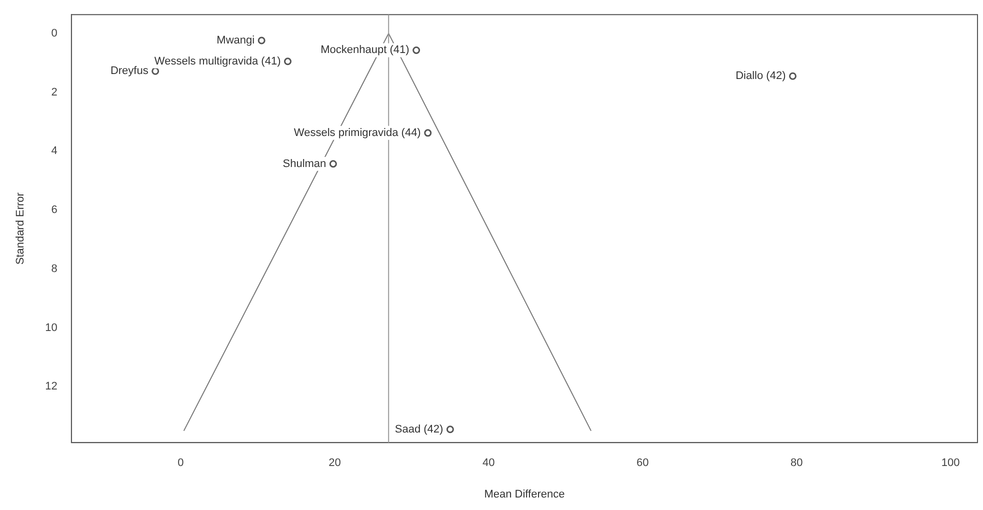  I want to click on x-tick-label: 60, so click(642, 463).